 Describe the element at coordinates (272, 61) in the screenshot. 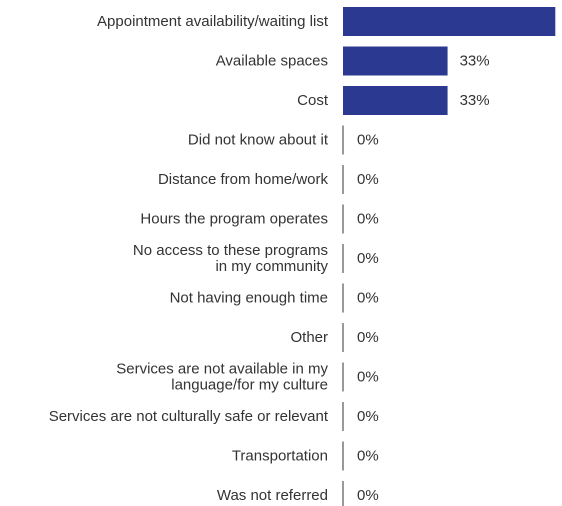

I see `category-label: Available spaces` at that location.